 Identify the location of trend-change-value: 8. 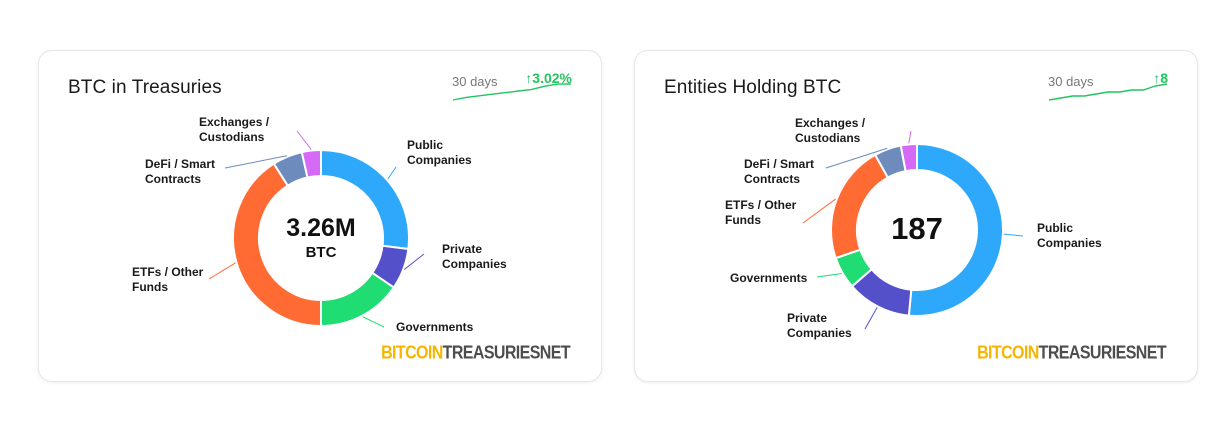
(1164, 78).